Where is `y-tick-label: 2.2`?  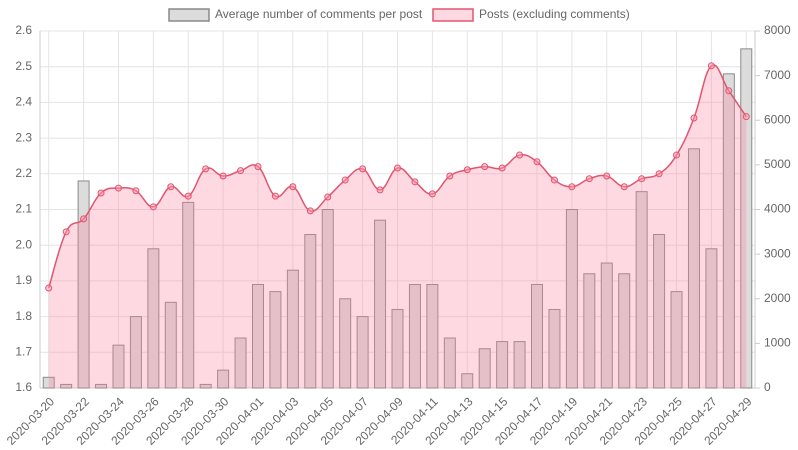 y-tick-label: 2.2 is located at coordinates (23, 173).